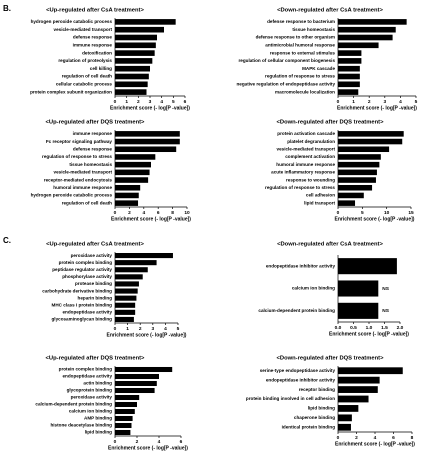 The image size is (421, 455). Describe the element at coordinates (93, 133) in the screenshot. I see `category-label: immune response` at that location.